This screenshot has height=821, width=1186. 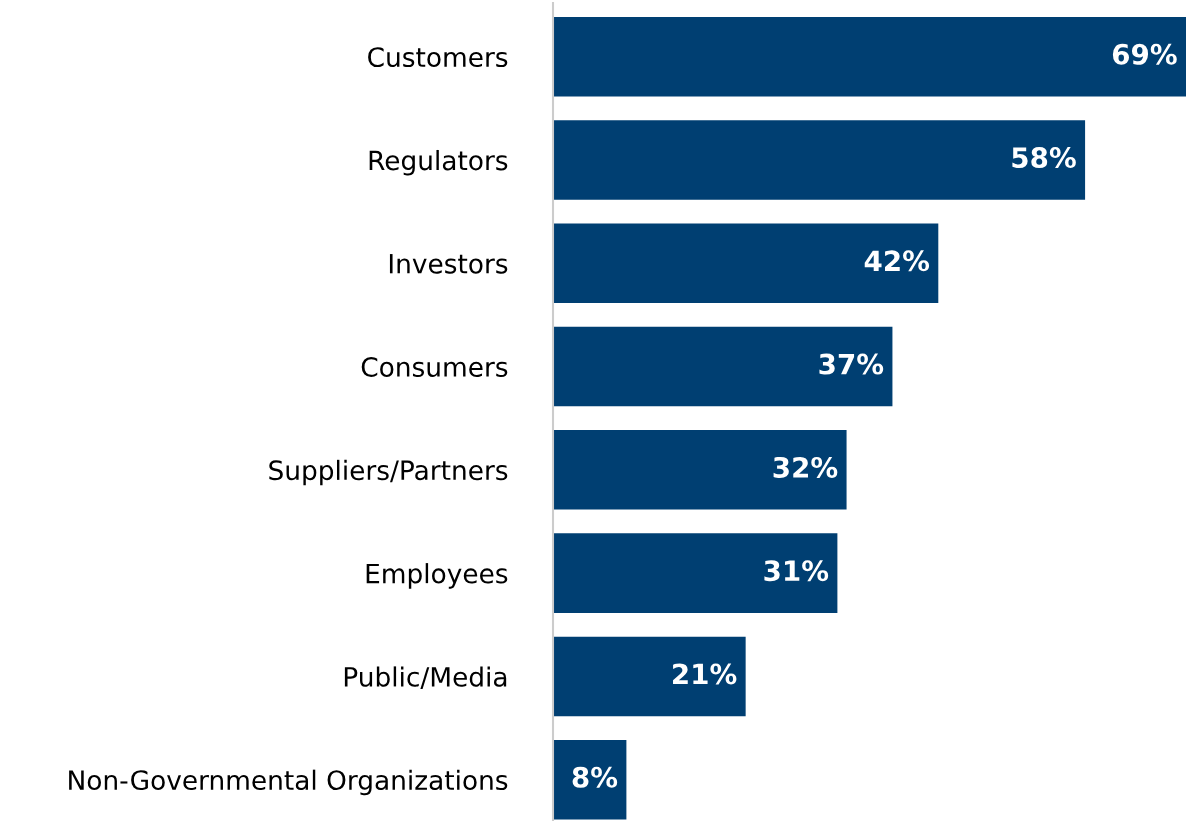 What do you see at coordinates (434, 367) in the screenshot?
I see `y-tick-label: Consumers` at bounding box center [434, 367].